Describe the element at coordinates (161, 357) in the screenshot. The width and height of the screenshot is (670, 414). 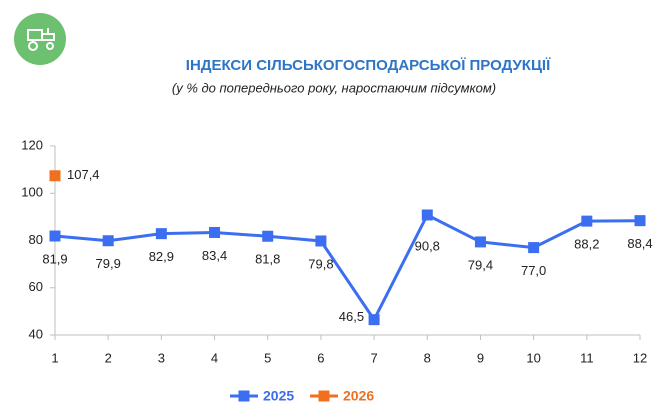
I see `x-tick-label: 3` at that location.